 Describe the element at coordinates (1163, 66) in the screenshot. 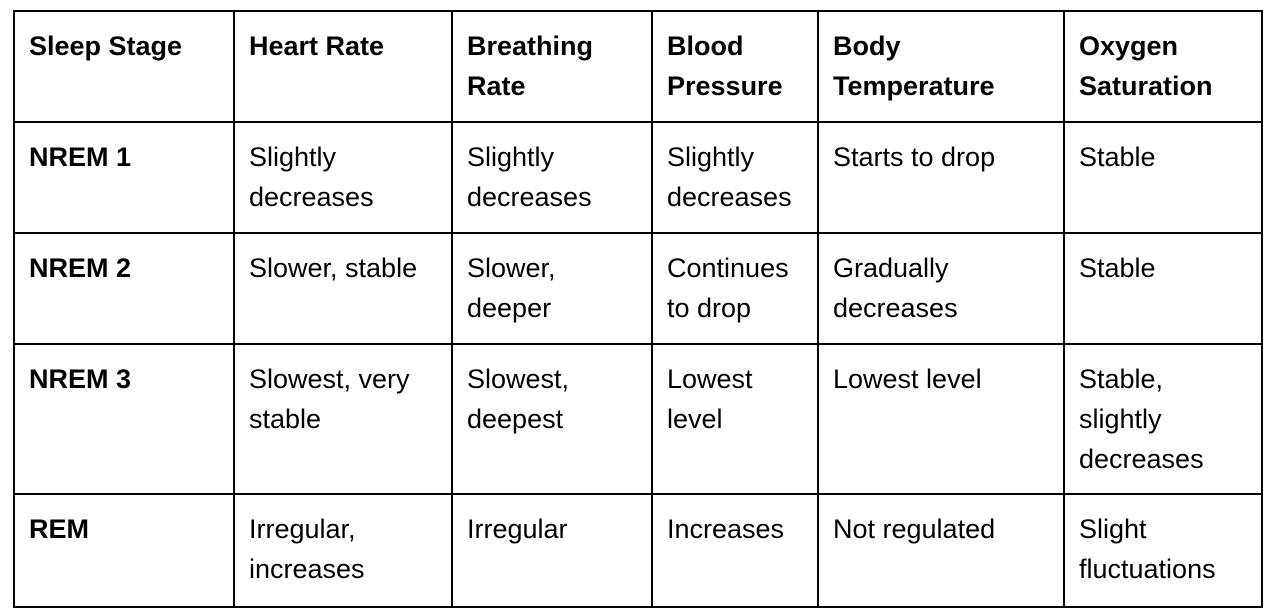

I see `header-oxygen-saturation: Oxygen Saturation` at that location.